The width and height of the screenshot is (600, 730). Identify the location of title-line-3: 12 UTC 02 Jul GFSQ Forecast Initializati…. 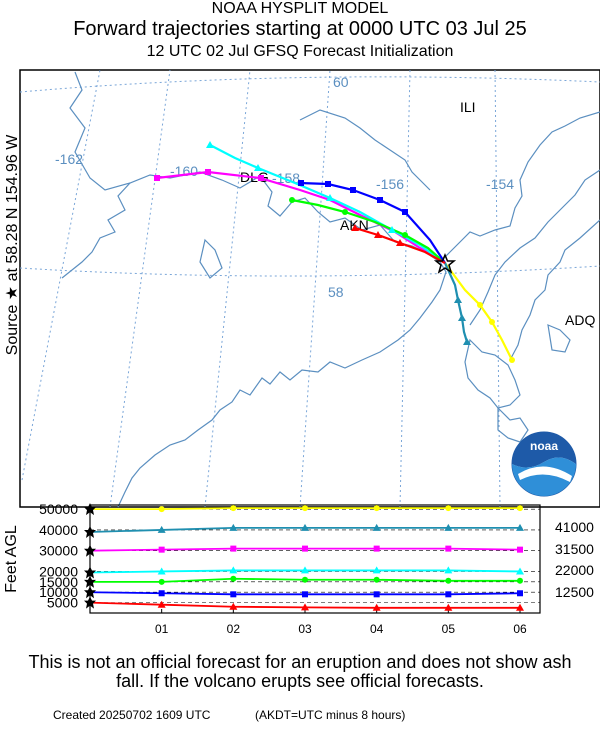
(300, 51).